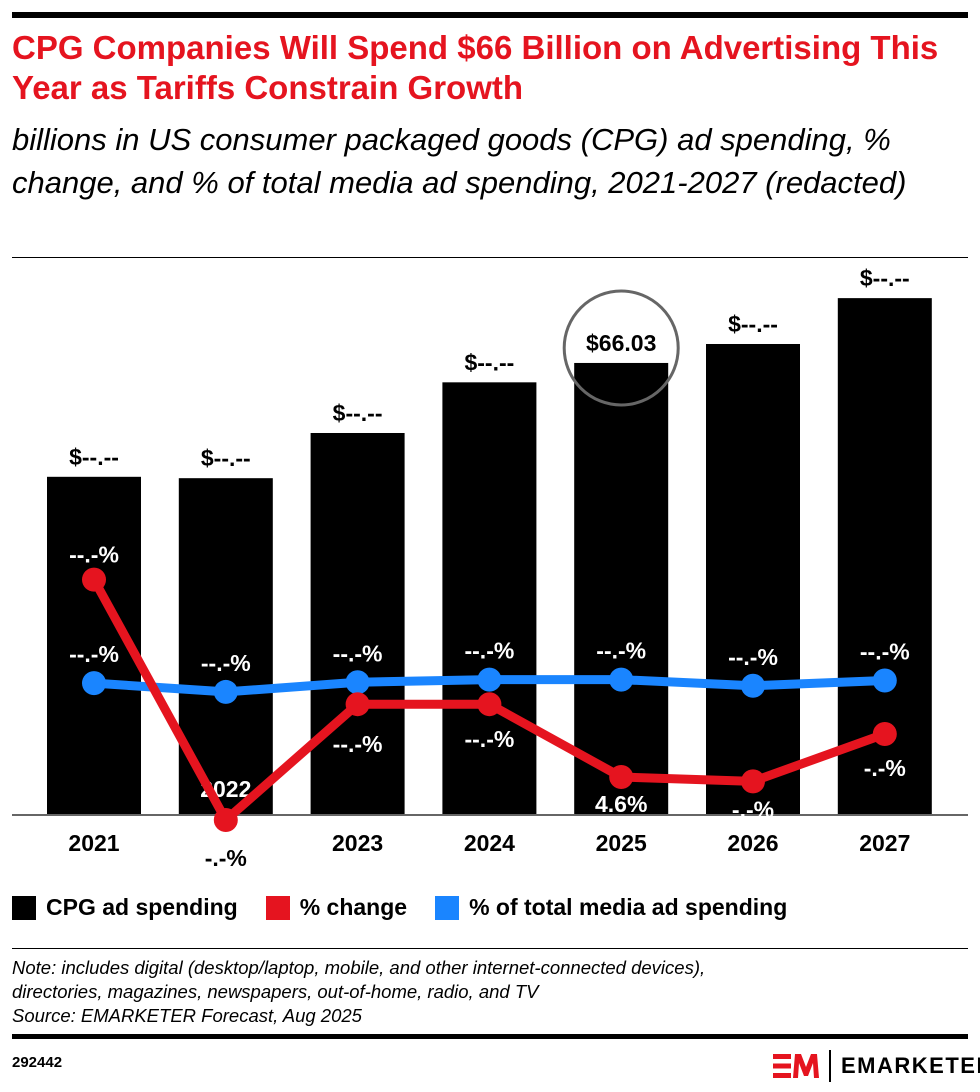 The height and width of the screenshot is (1092, 980). Describe the element at coordinates (490, 1036) in the screenshot. I see `bottom-rule` at that location.